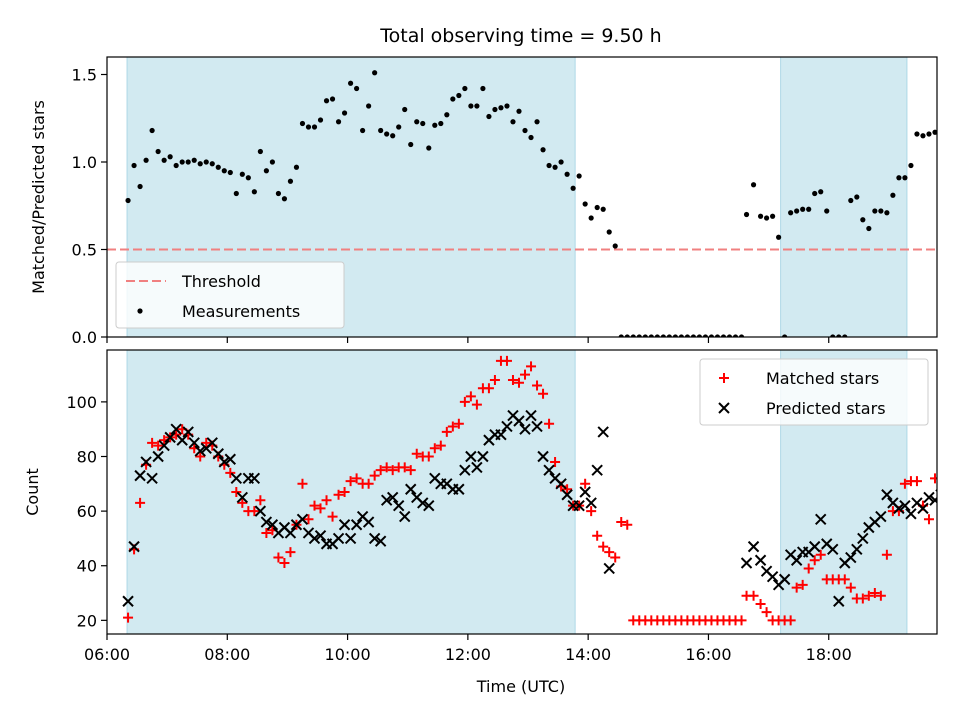 Image resolution: width=960 pixels, height=720 pixels. What do you see at coordinates (107, 654) in the screenshot?
I see `x-tick-label: 06:00` at bounding box center [107, 654].